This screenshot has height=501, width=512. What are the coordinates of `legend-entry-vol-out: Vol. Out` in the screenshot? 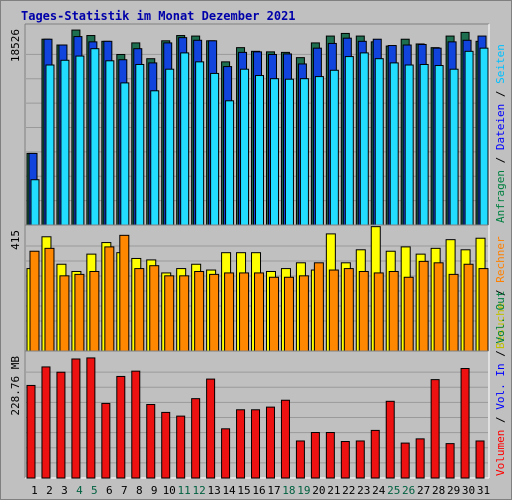 It's located at (500, 317).